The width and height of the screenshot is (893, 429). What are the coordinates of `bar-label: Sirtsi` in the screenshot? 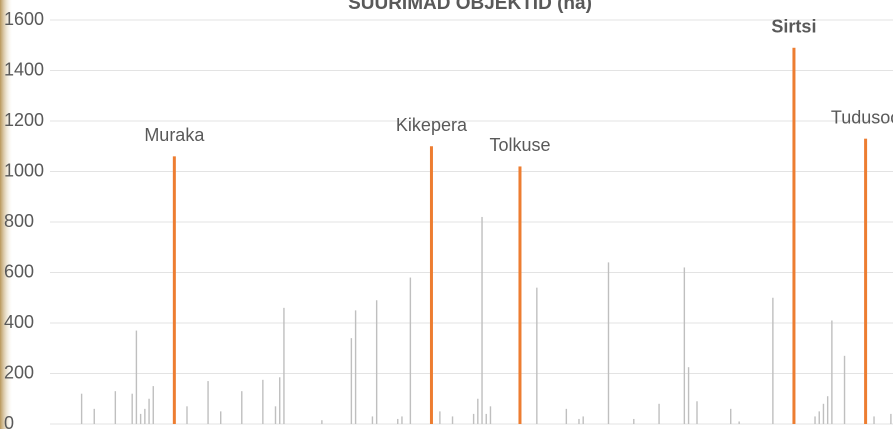 It's located at (793, 27).